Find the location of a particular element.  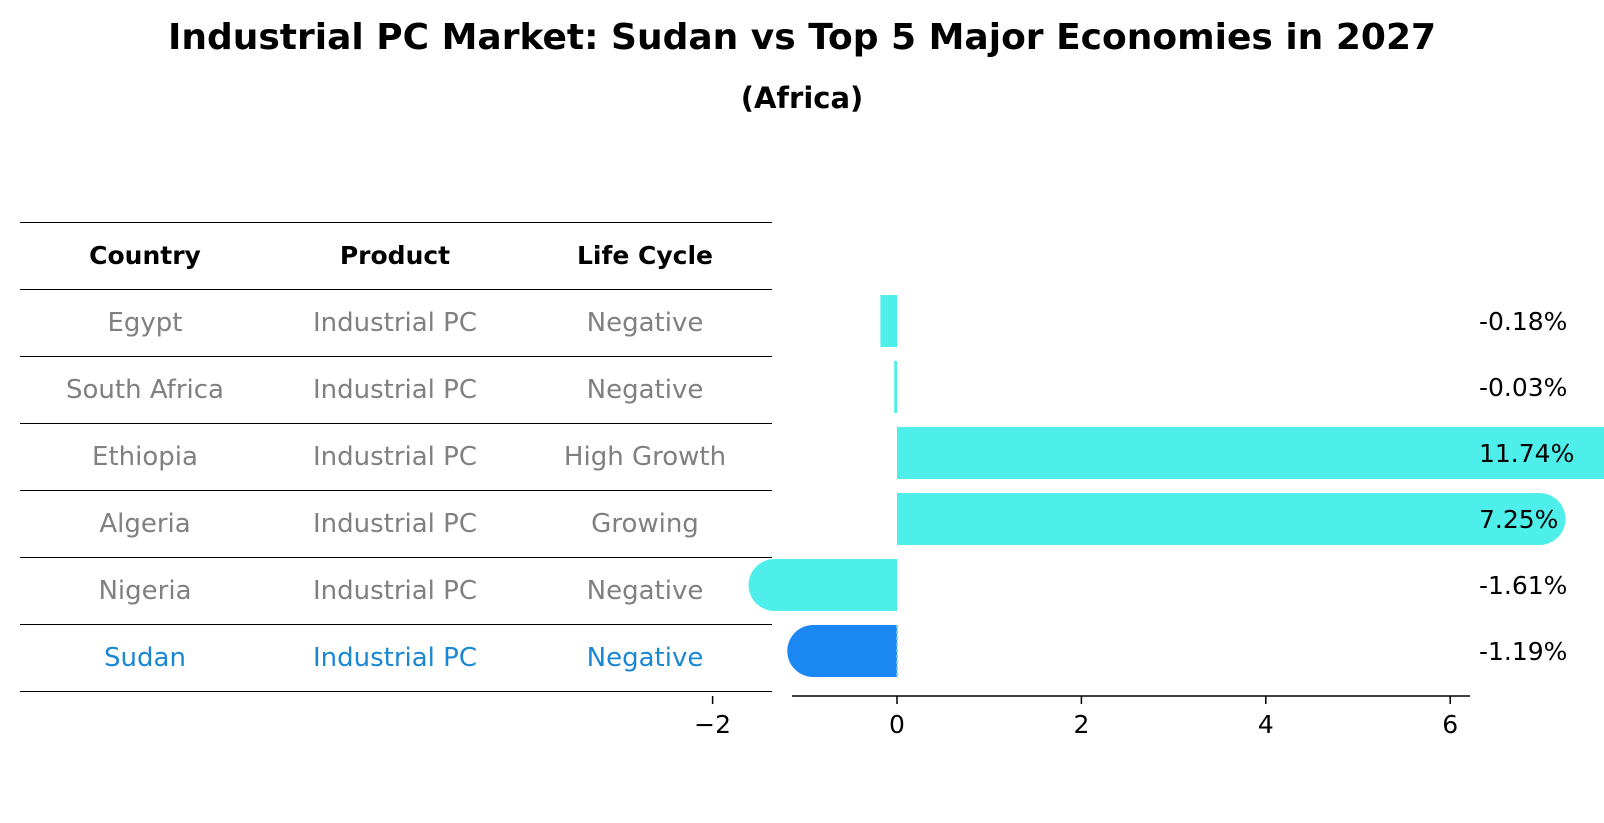

data-label: 11.74% is located at coordinates (1526, 453).